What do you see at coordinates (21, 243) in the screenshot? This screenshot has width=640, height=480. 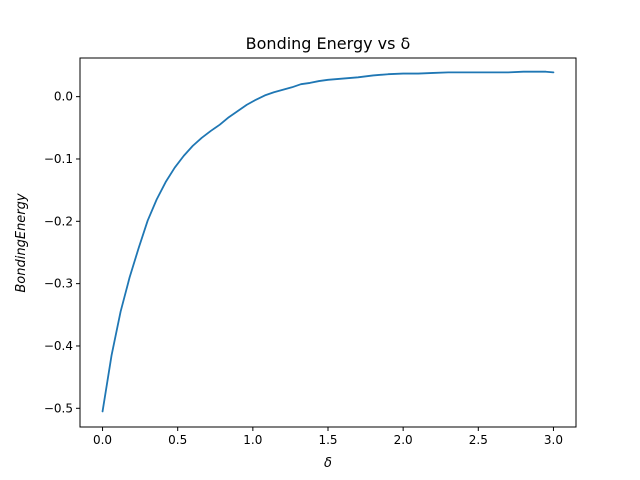 I see `y-axis-label: BondingEnergy` at bounding box center [21, 243].